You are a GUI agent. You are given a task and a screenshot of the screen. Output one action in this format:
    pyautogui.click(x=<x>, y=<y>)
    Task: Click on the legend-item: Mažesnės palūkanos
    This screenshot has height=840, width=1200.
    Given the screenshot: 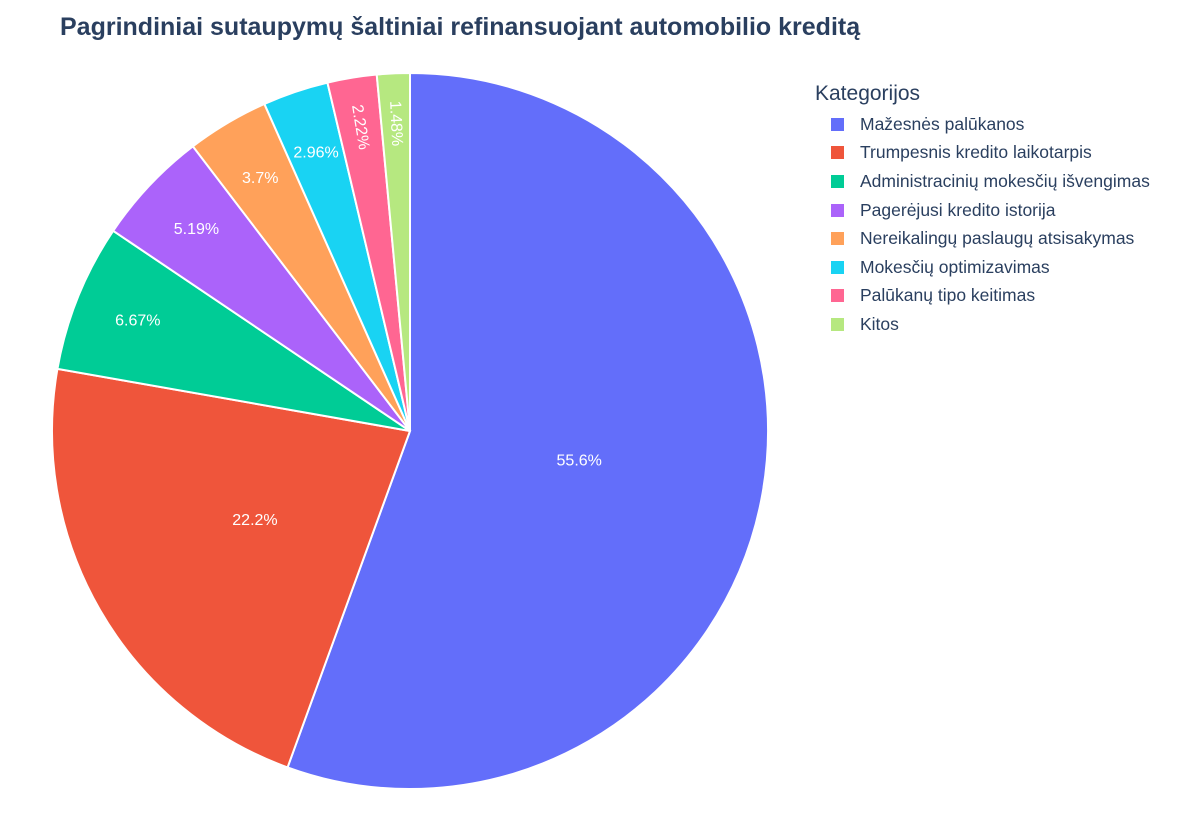 What is the action you would take?
    pyautogui.click(x=982, y=124)
    